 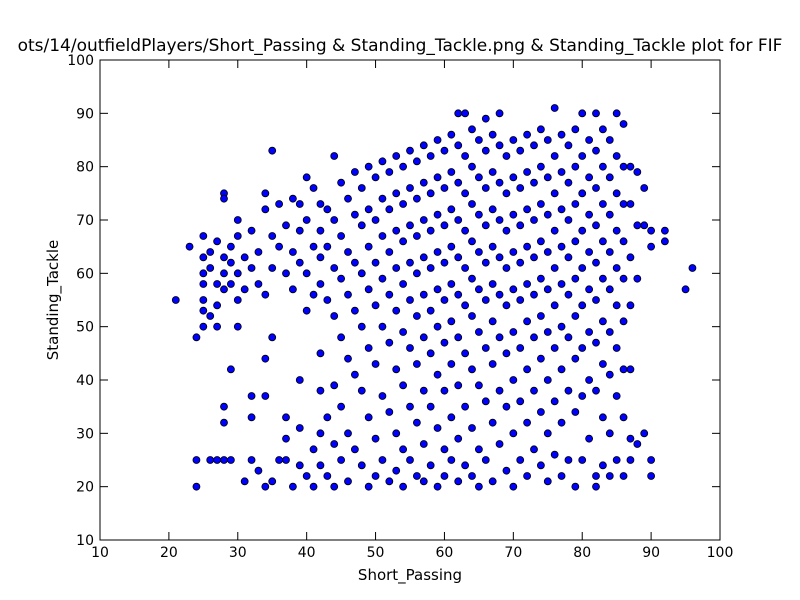 What do you see at coordinates (582, 553) in the screenshot?
I see `x-tick-label: 80` at bounding box center [582, 553].